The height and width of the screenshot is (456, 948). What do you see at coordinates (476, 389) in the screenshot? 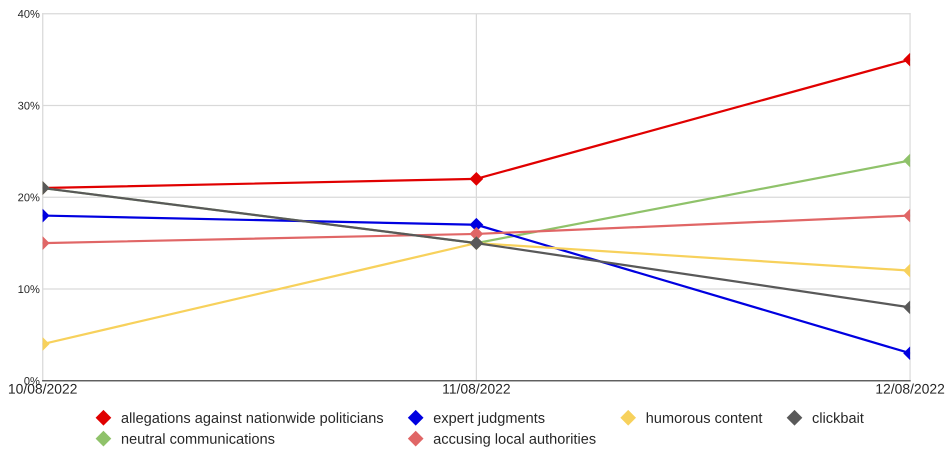
I see `x-tick-label: 11/08/2022` at bounding box center [476, 389].